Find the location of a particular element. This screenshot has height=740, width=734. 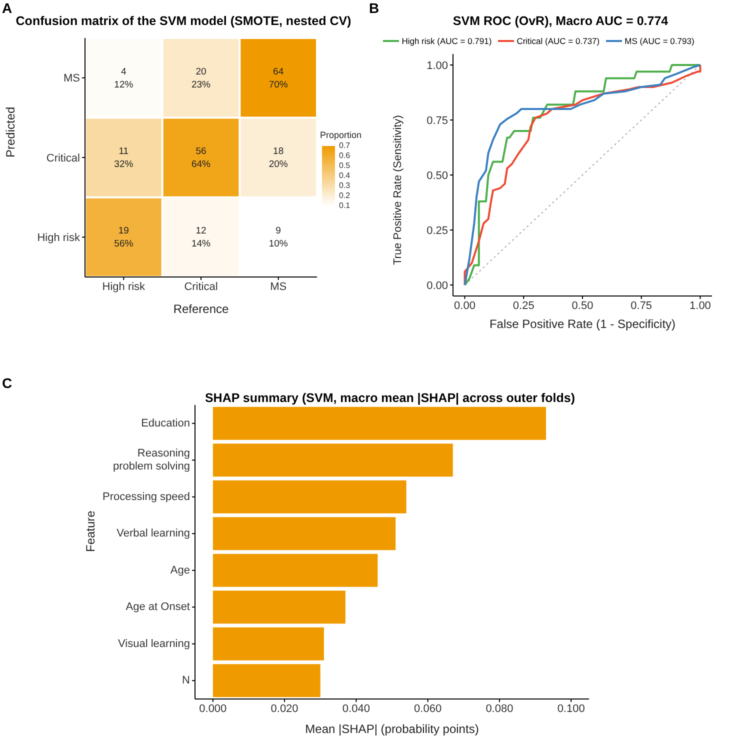

x-tick-label: Critical is located at coordinates (201, 286).